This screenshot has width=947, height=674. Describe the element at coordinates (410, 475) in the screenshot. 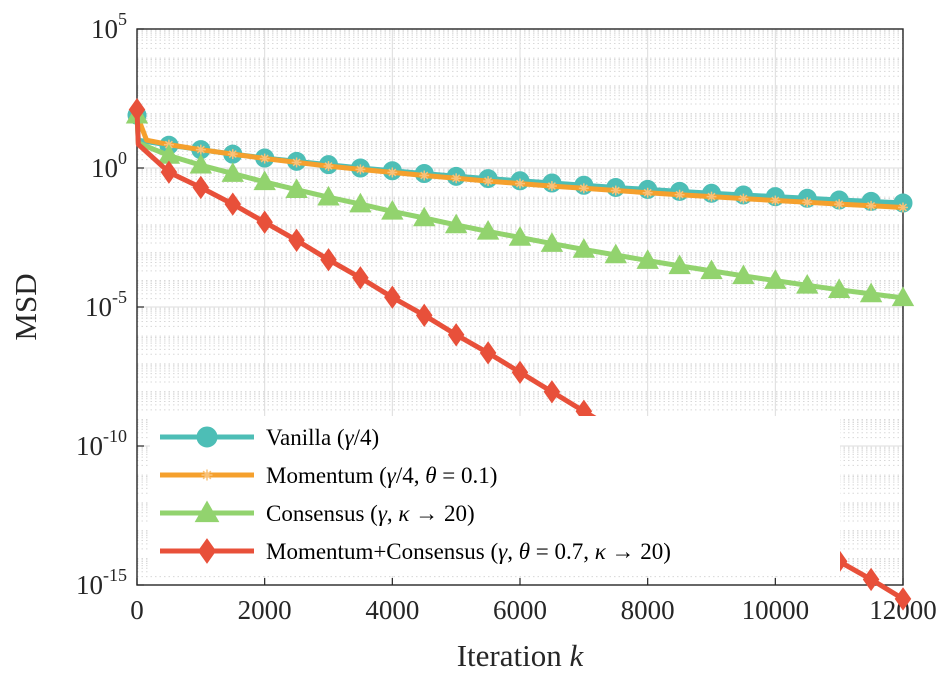

I see `legend-text-part: /4,` at that location.